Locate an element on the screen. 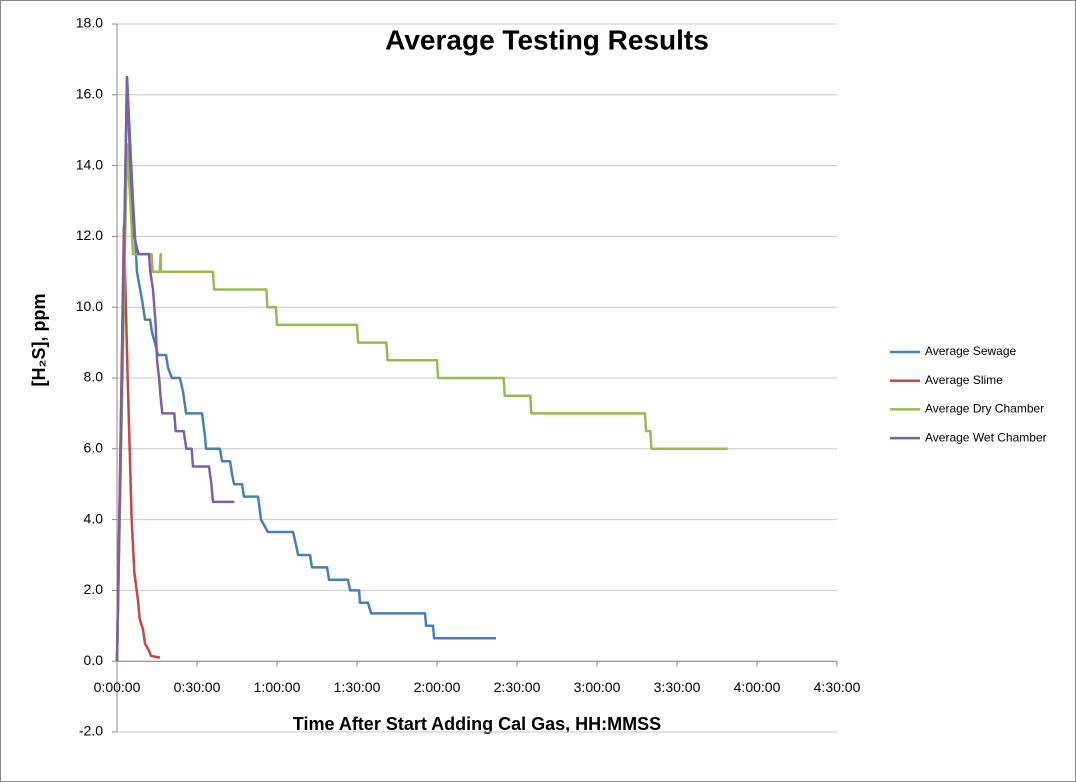  x-axis-label: Time After Start Adding Cal Gas, HH:MMSS is located at coordinates (477, 724).